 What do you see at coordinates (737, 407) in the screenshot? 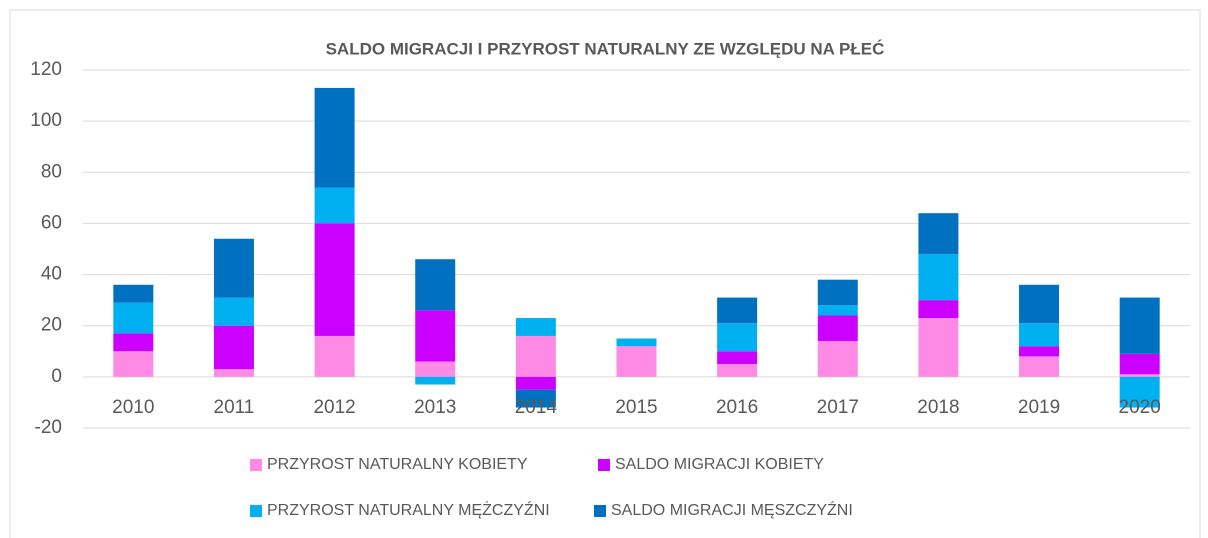
I see `x-tick-label: 2016` at bounding box center [737, 407].